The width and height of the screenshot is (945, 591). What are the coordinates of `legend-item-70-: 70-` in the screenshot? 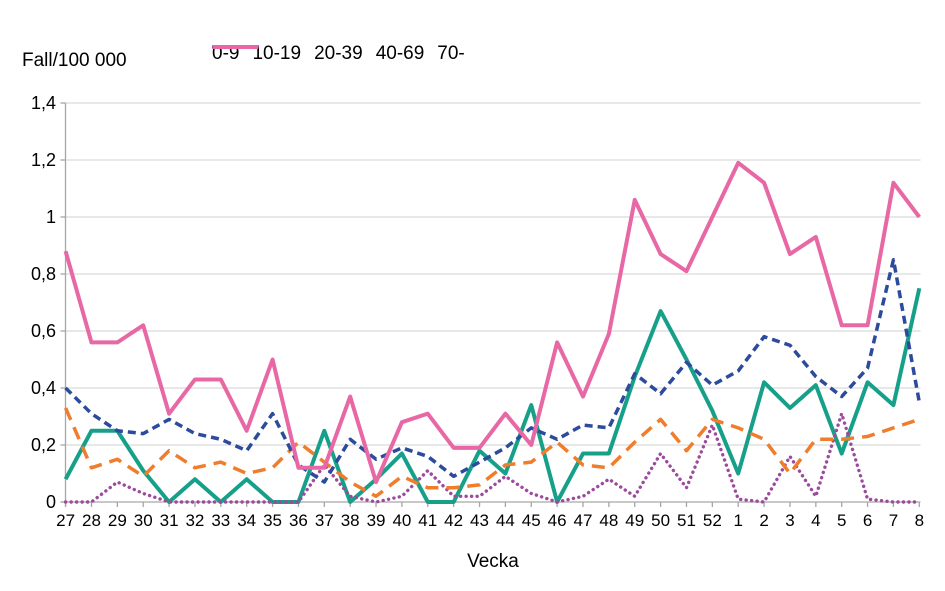 It's located at (339, 54).